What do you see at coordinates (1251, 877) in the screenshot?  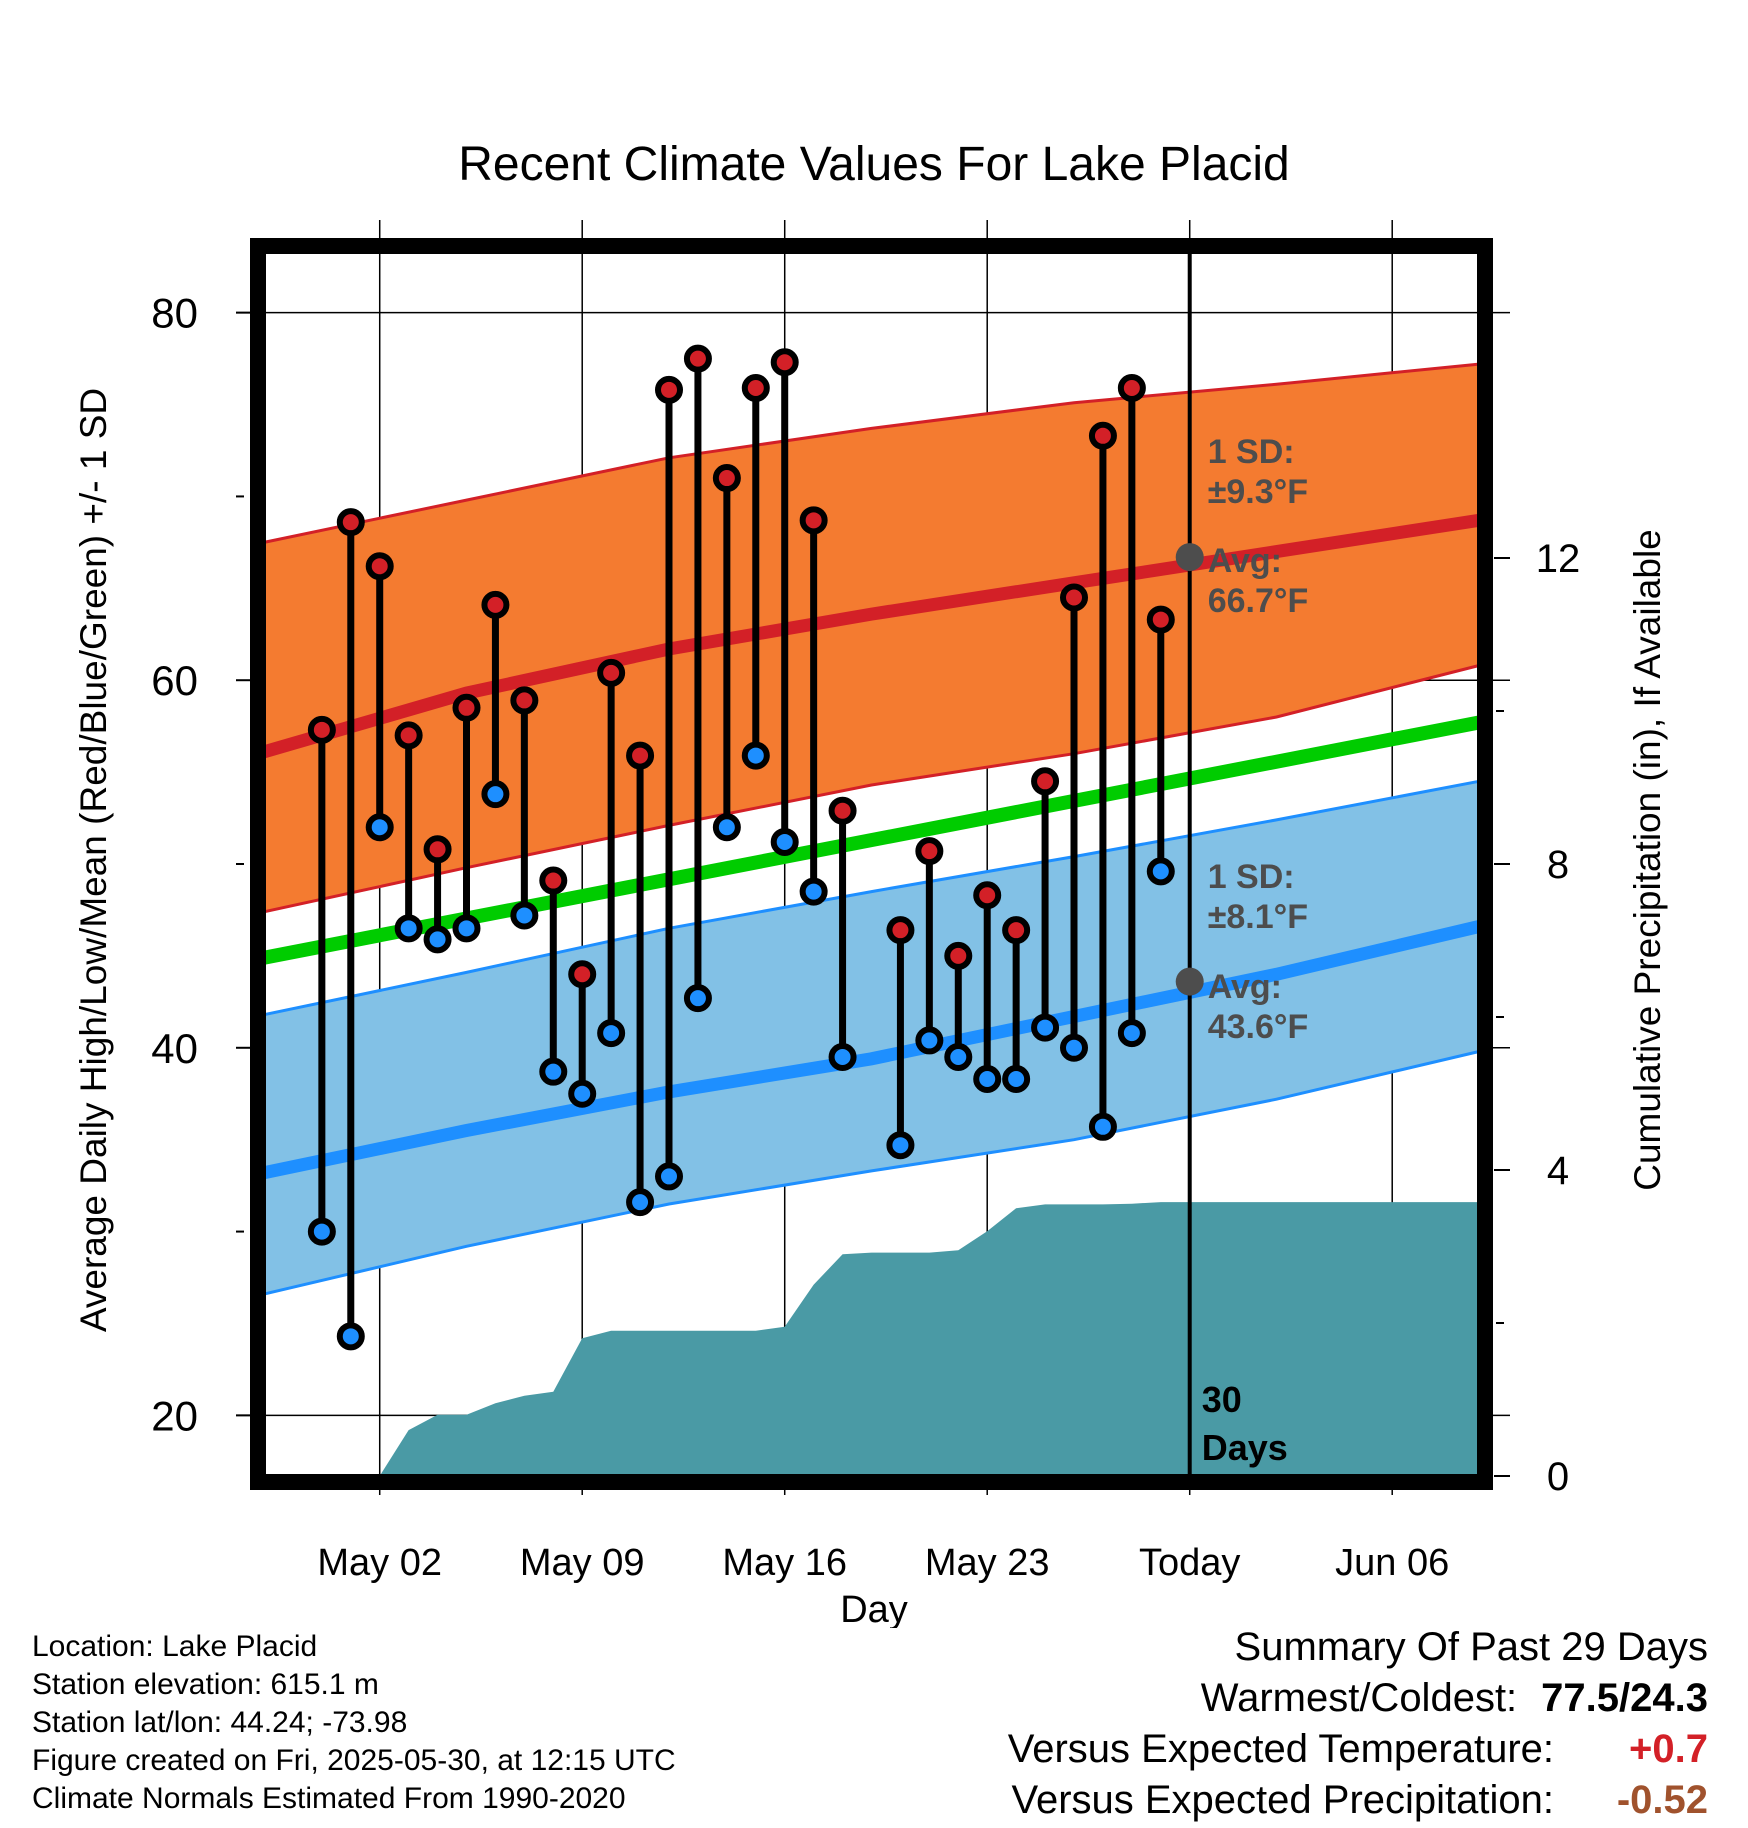 I see `low-sd-label: 1 SD:` at bounding box center [1251, 877].